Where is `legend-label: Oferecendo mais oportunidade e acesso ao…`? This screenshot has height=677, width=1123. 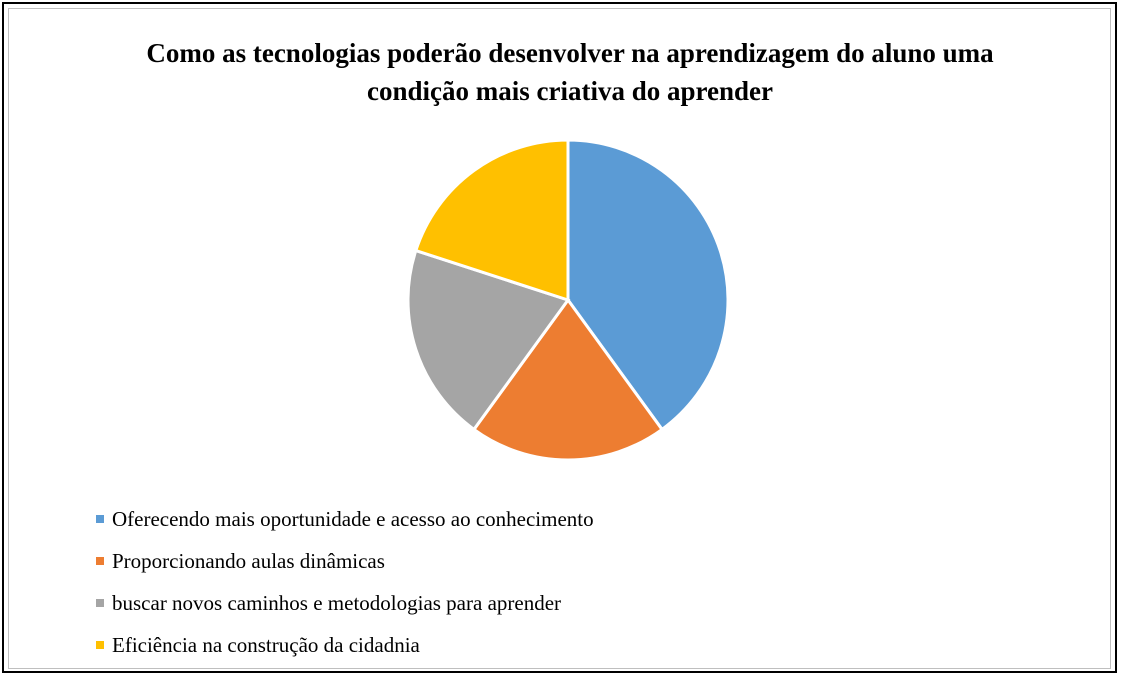 legend-label: Oferecendo mais oportunidade e acesso ao… is located at coordinates (353, 518).